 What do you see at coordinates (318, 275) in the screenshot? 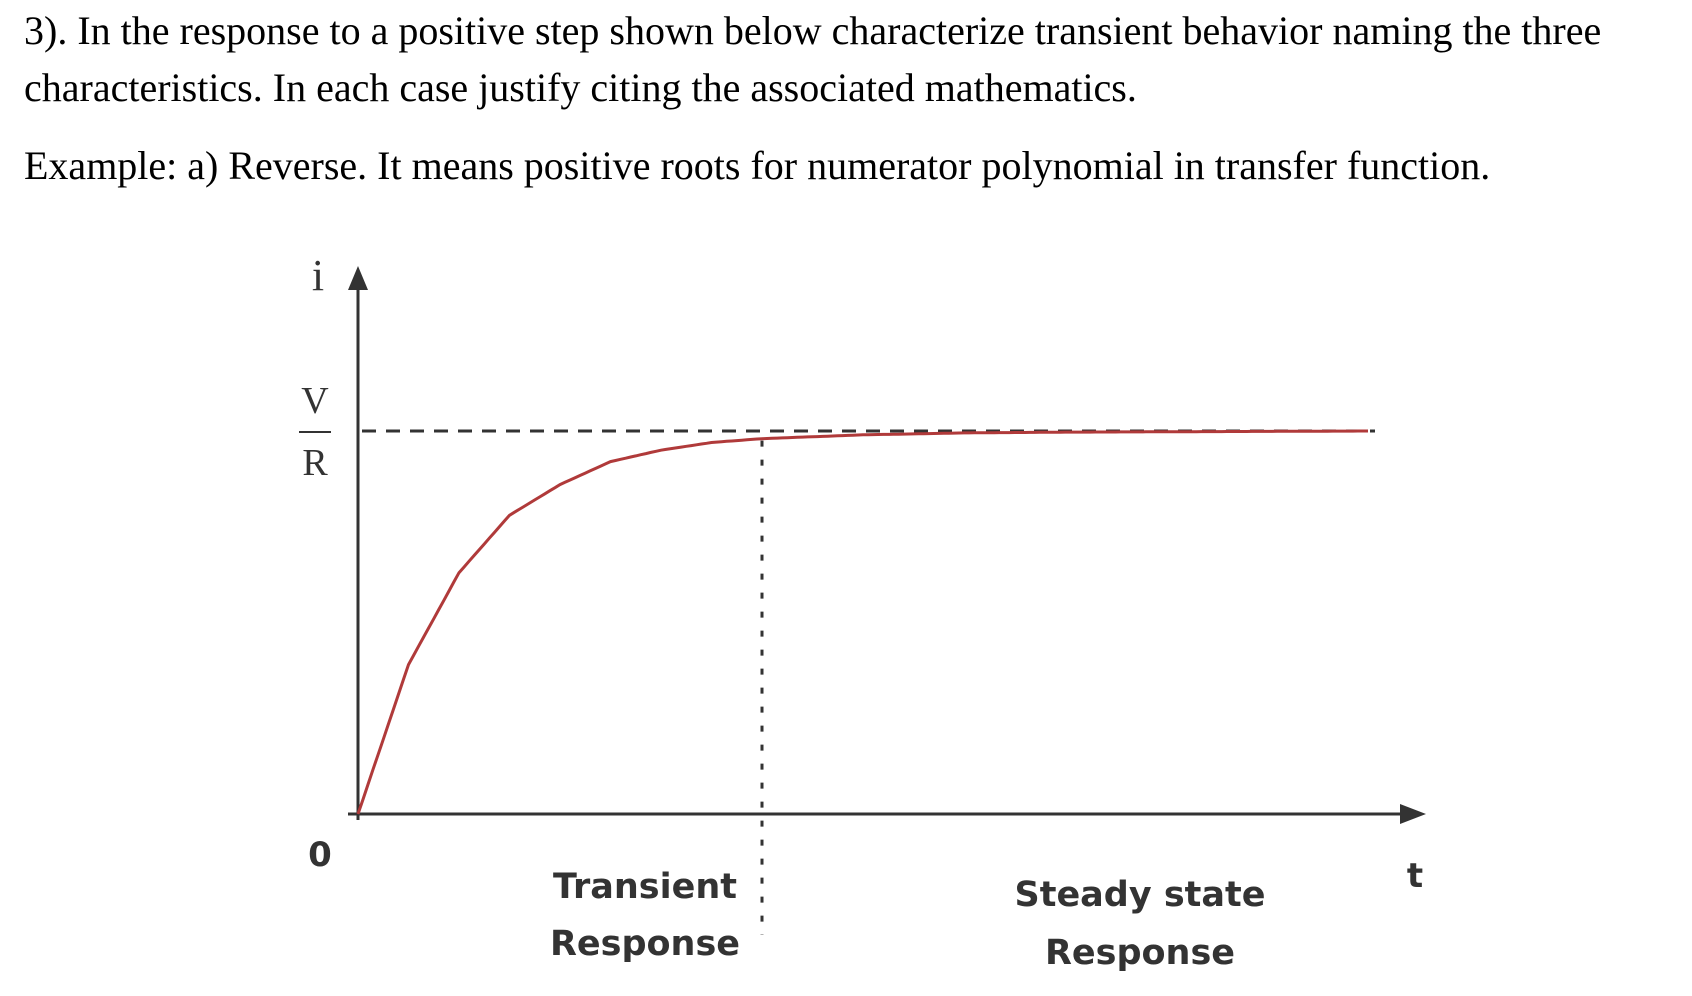
I see `y-axis-label: i` at bounding box center [318, 275].